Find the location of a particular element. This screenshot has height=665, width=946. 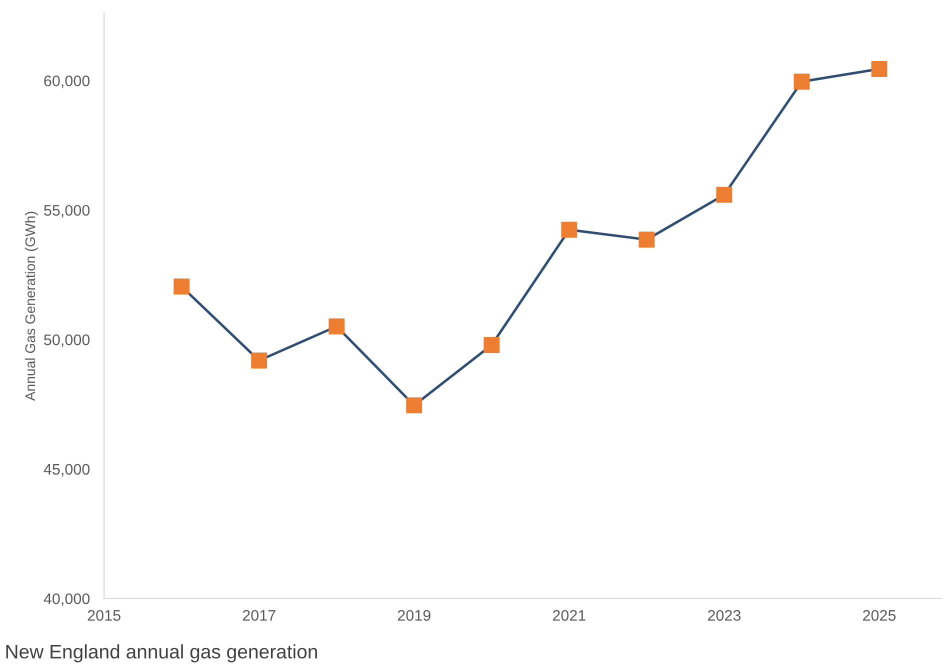

y-tick-label: 60,000 is located at coordinates (67, 81).